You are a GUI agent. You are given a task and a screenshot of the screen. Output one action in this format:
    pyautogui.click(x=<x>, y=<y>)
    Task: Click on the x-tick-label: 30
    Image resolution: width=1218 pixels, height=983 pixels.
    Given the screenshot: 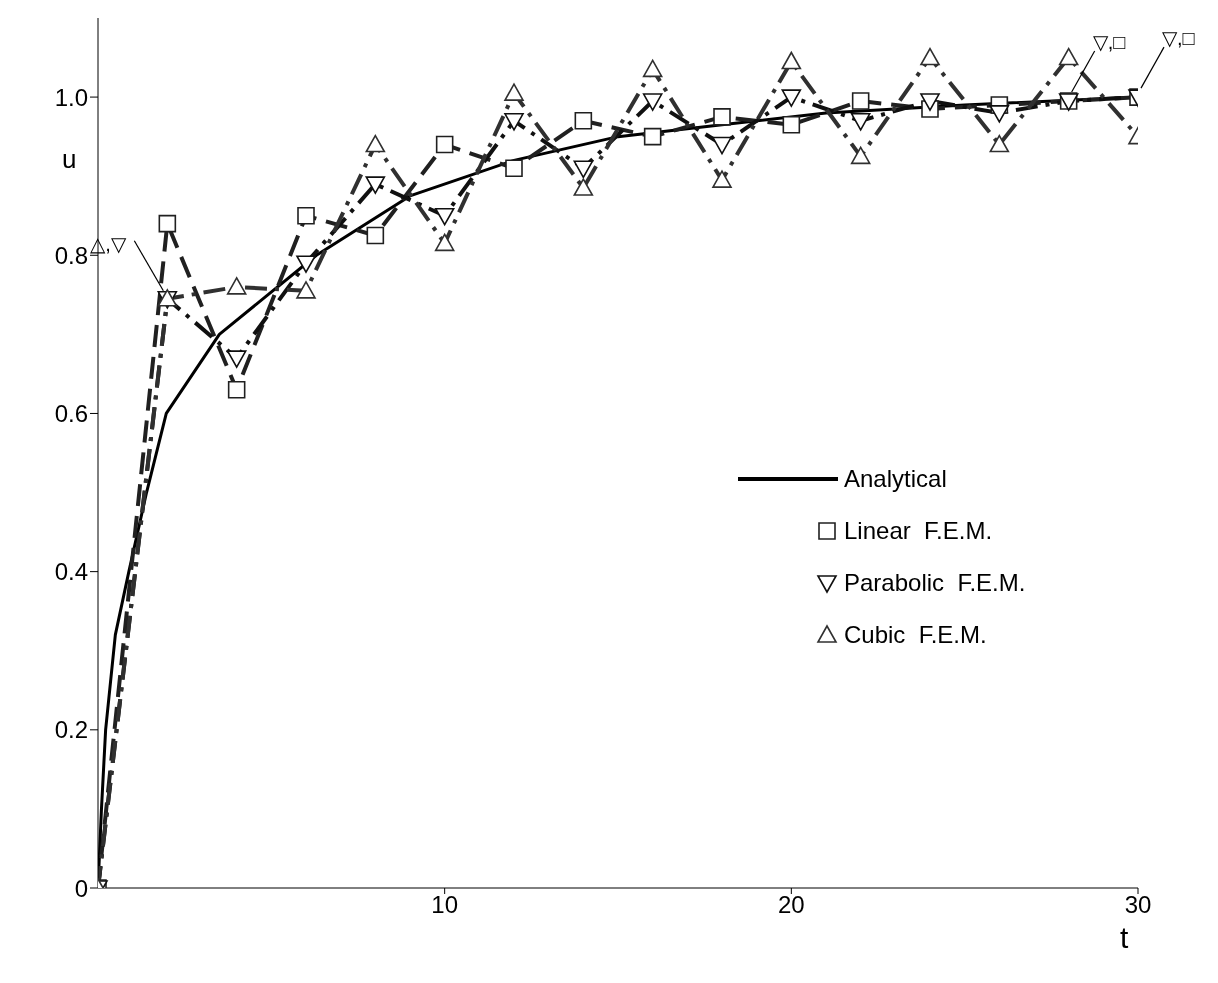 What is the action you would take?
    pyautogui.click(x=1138, y=905)
    